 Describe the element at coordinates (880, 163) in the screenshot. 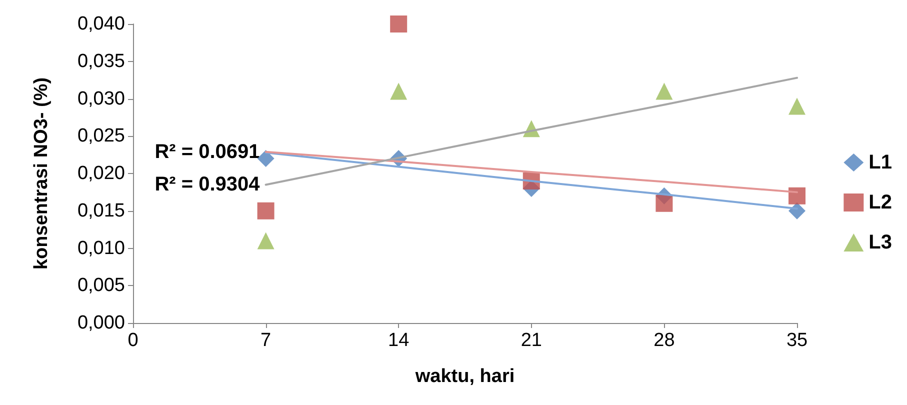

I see `legend-label: L1` at that location.